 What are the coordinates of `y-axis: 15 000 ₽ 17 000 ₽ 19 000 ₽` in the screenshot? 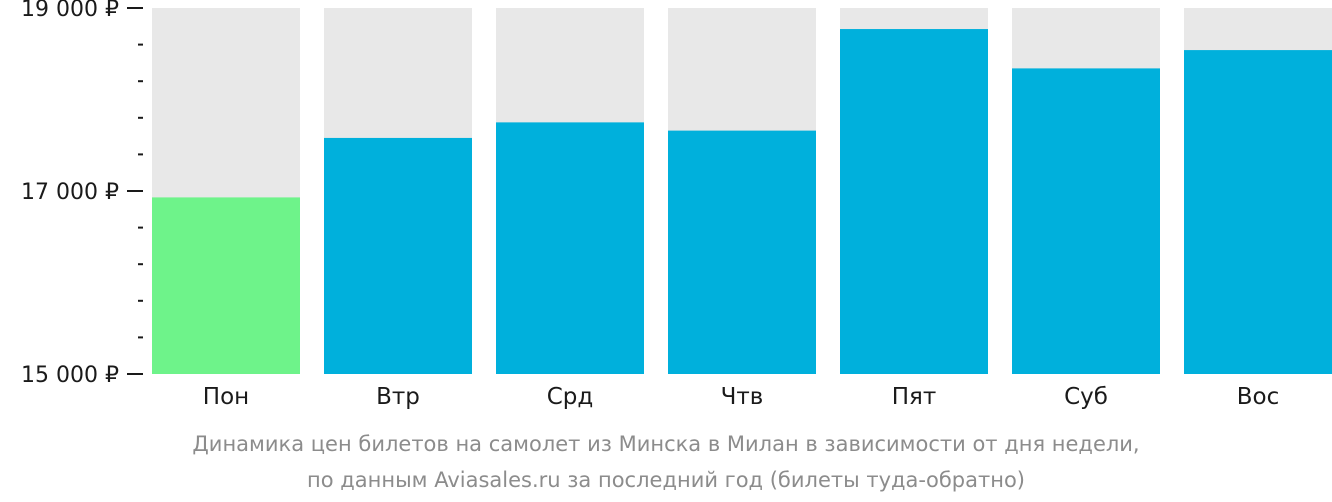 It's located at (82, 194).